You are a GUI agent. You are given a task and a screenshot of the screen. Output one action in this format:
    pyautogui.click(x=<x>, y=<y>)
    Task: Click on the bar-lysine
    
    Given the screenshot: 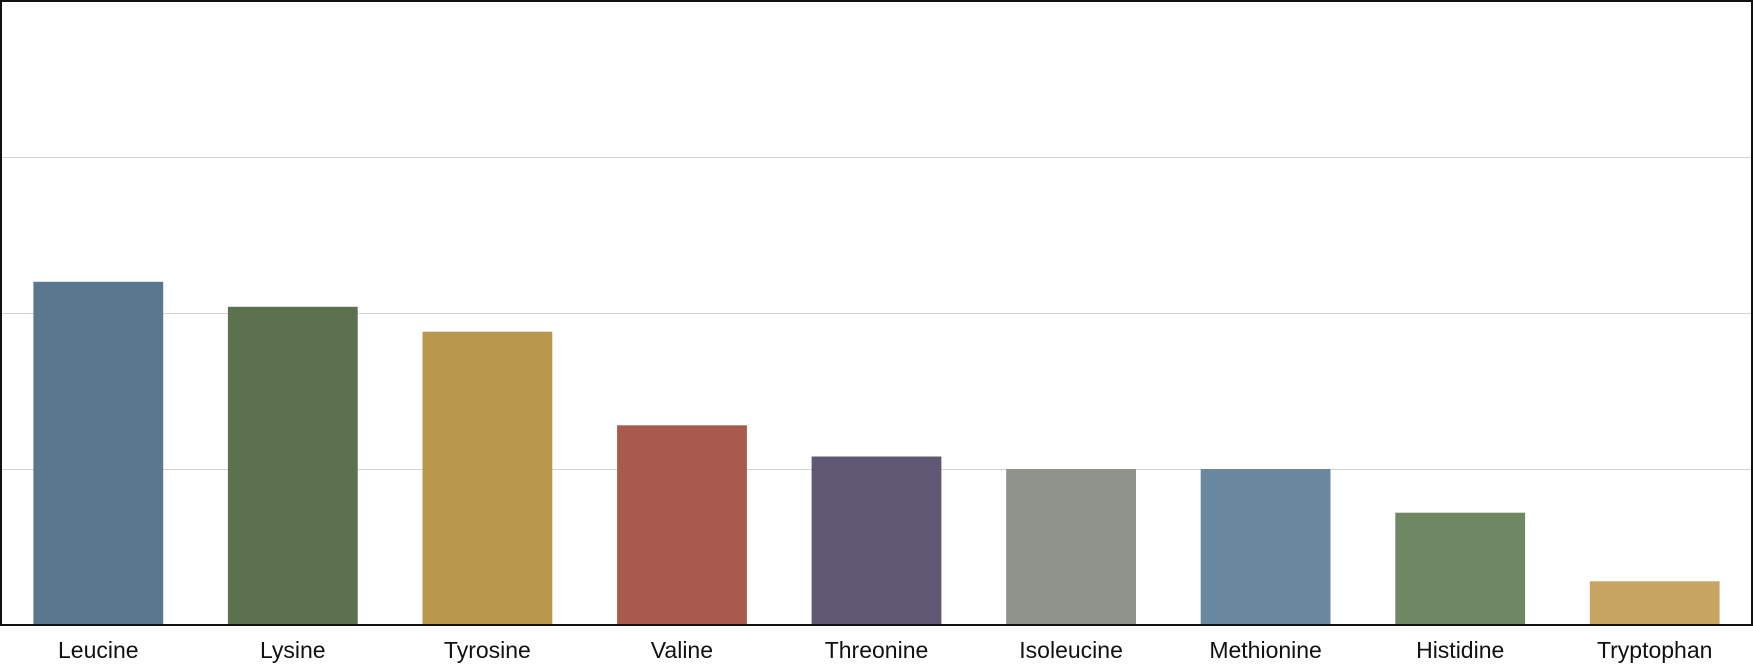 What is the action you would take?
    pyautogui.click(x=292, y=465)
    